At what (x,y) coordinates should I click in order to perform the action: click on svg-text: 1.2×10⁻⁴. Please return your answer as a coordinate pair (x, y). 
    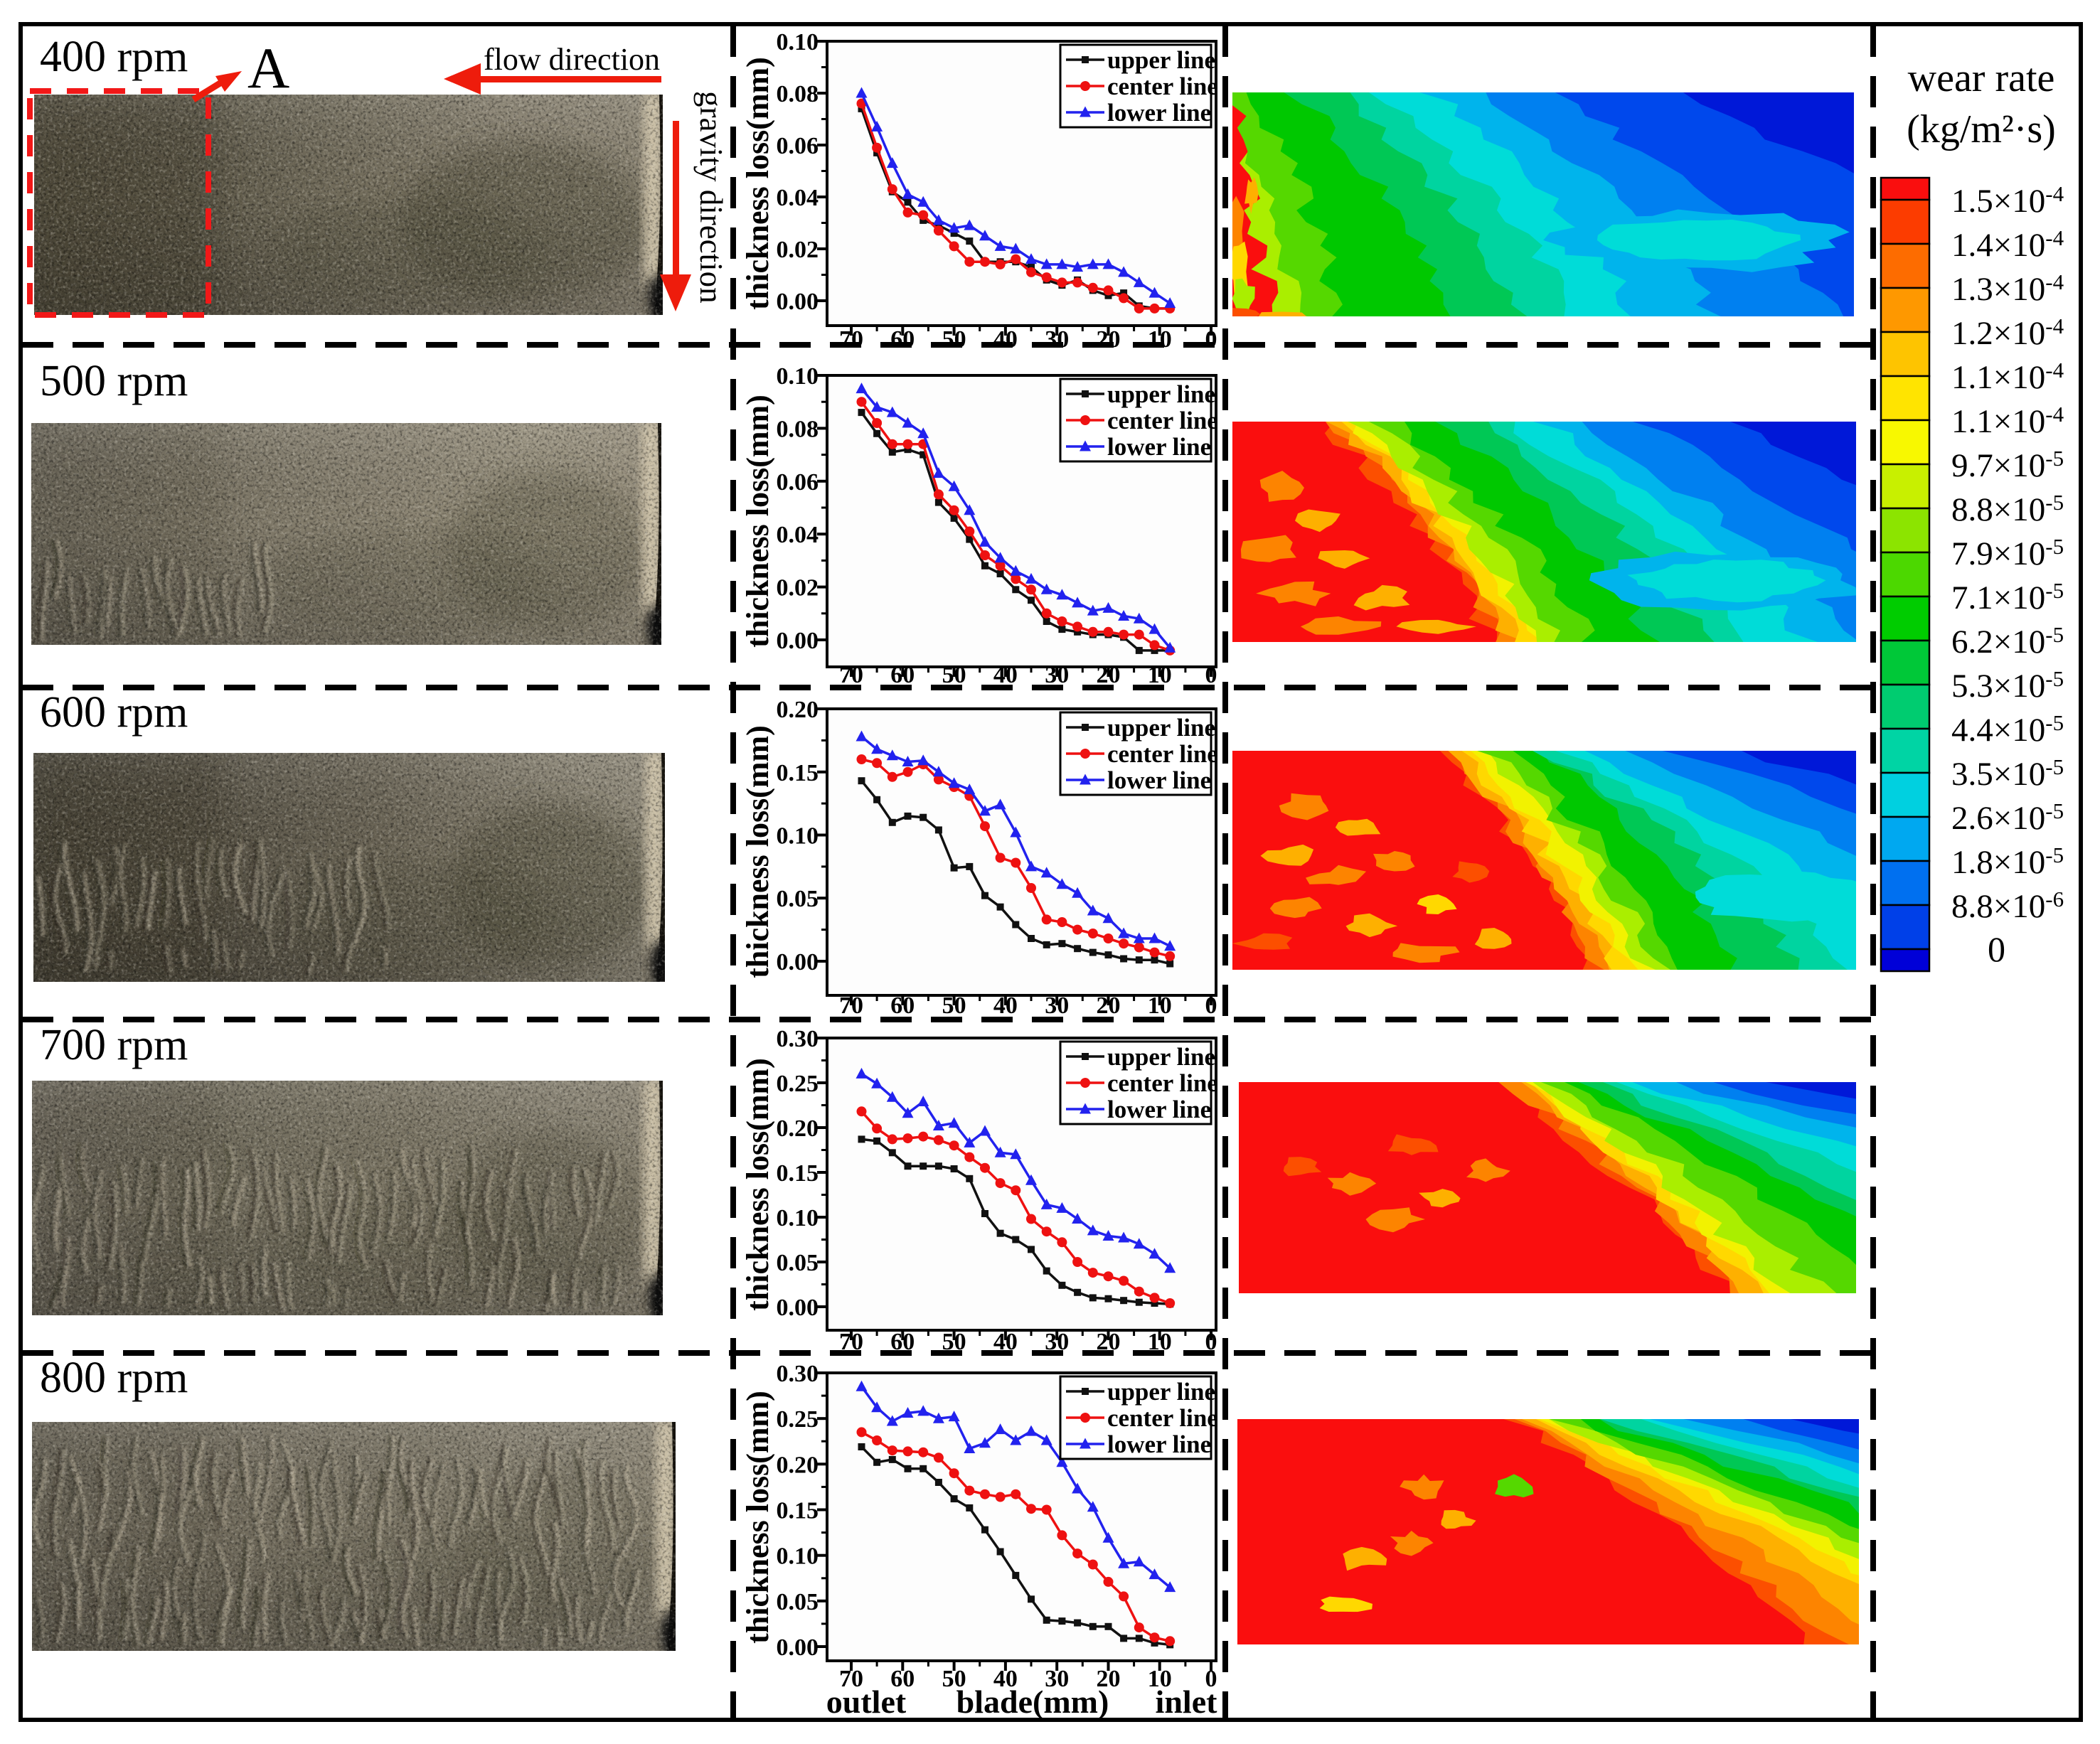
    Looking at the image, I should click on (2007, 333).